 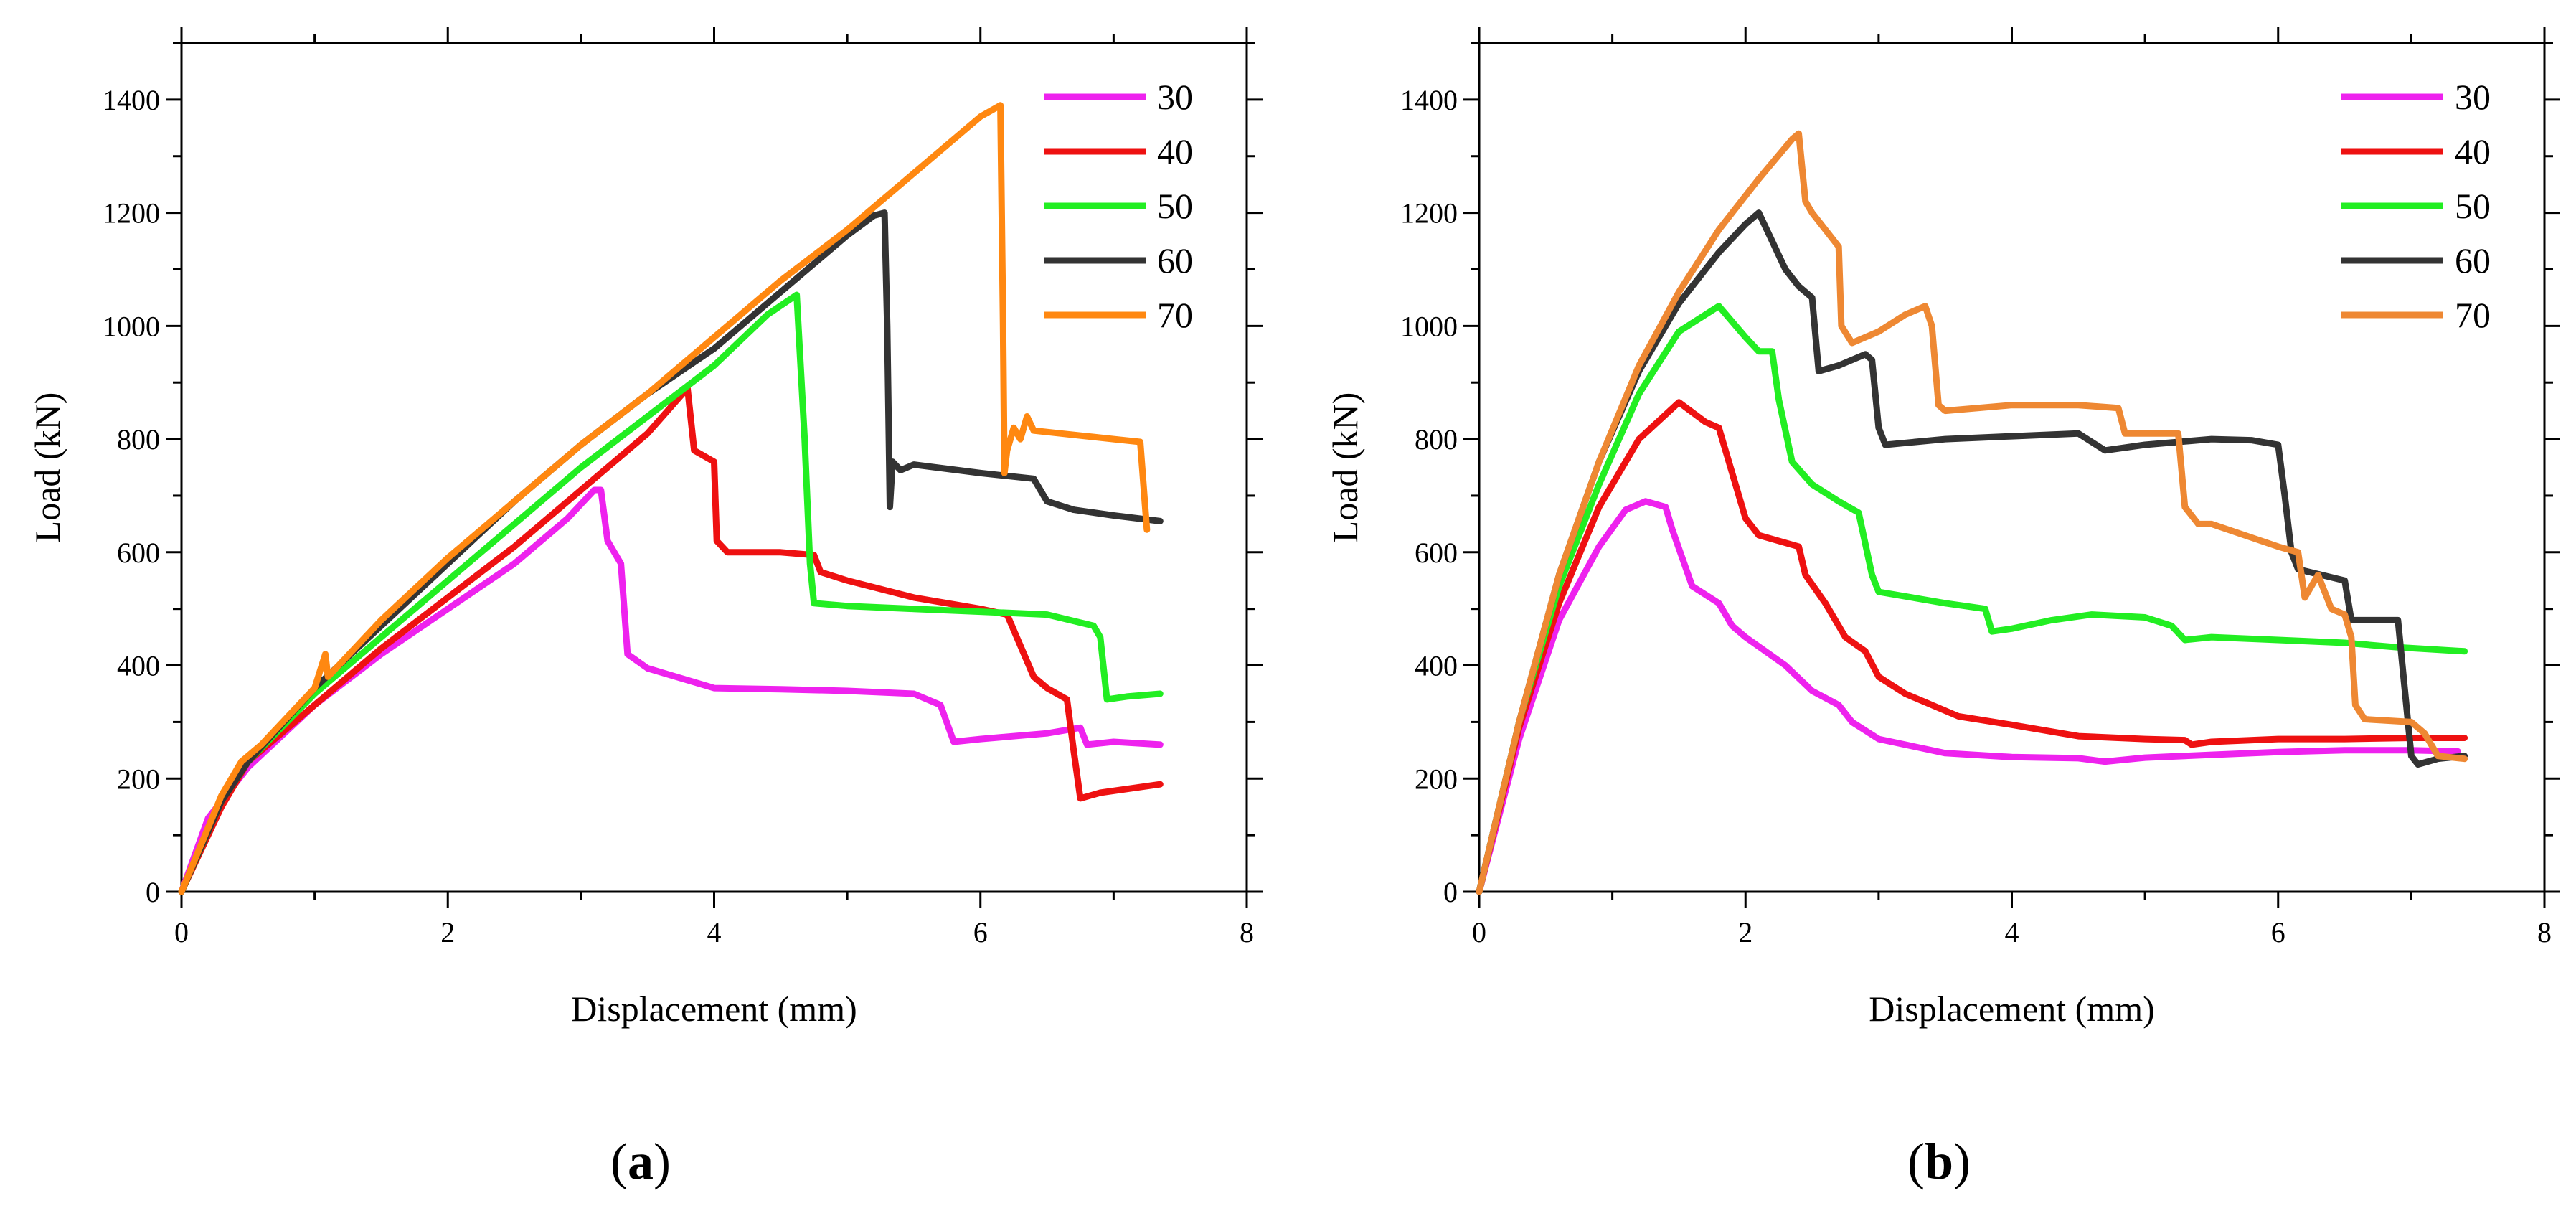 What do you see at coordinates (640, 1161) in the screenshot?
I see `panel-label-a: (a)` at bounding box center [640, 1161].